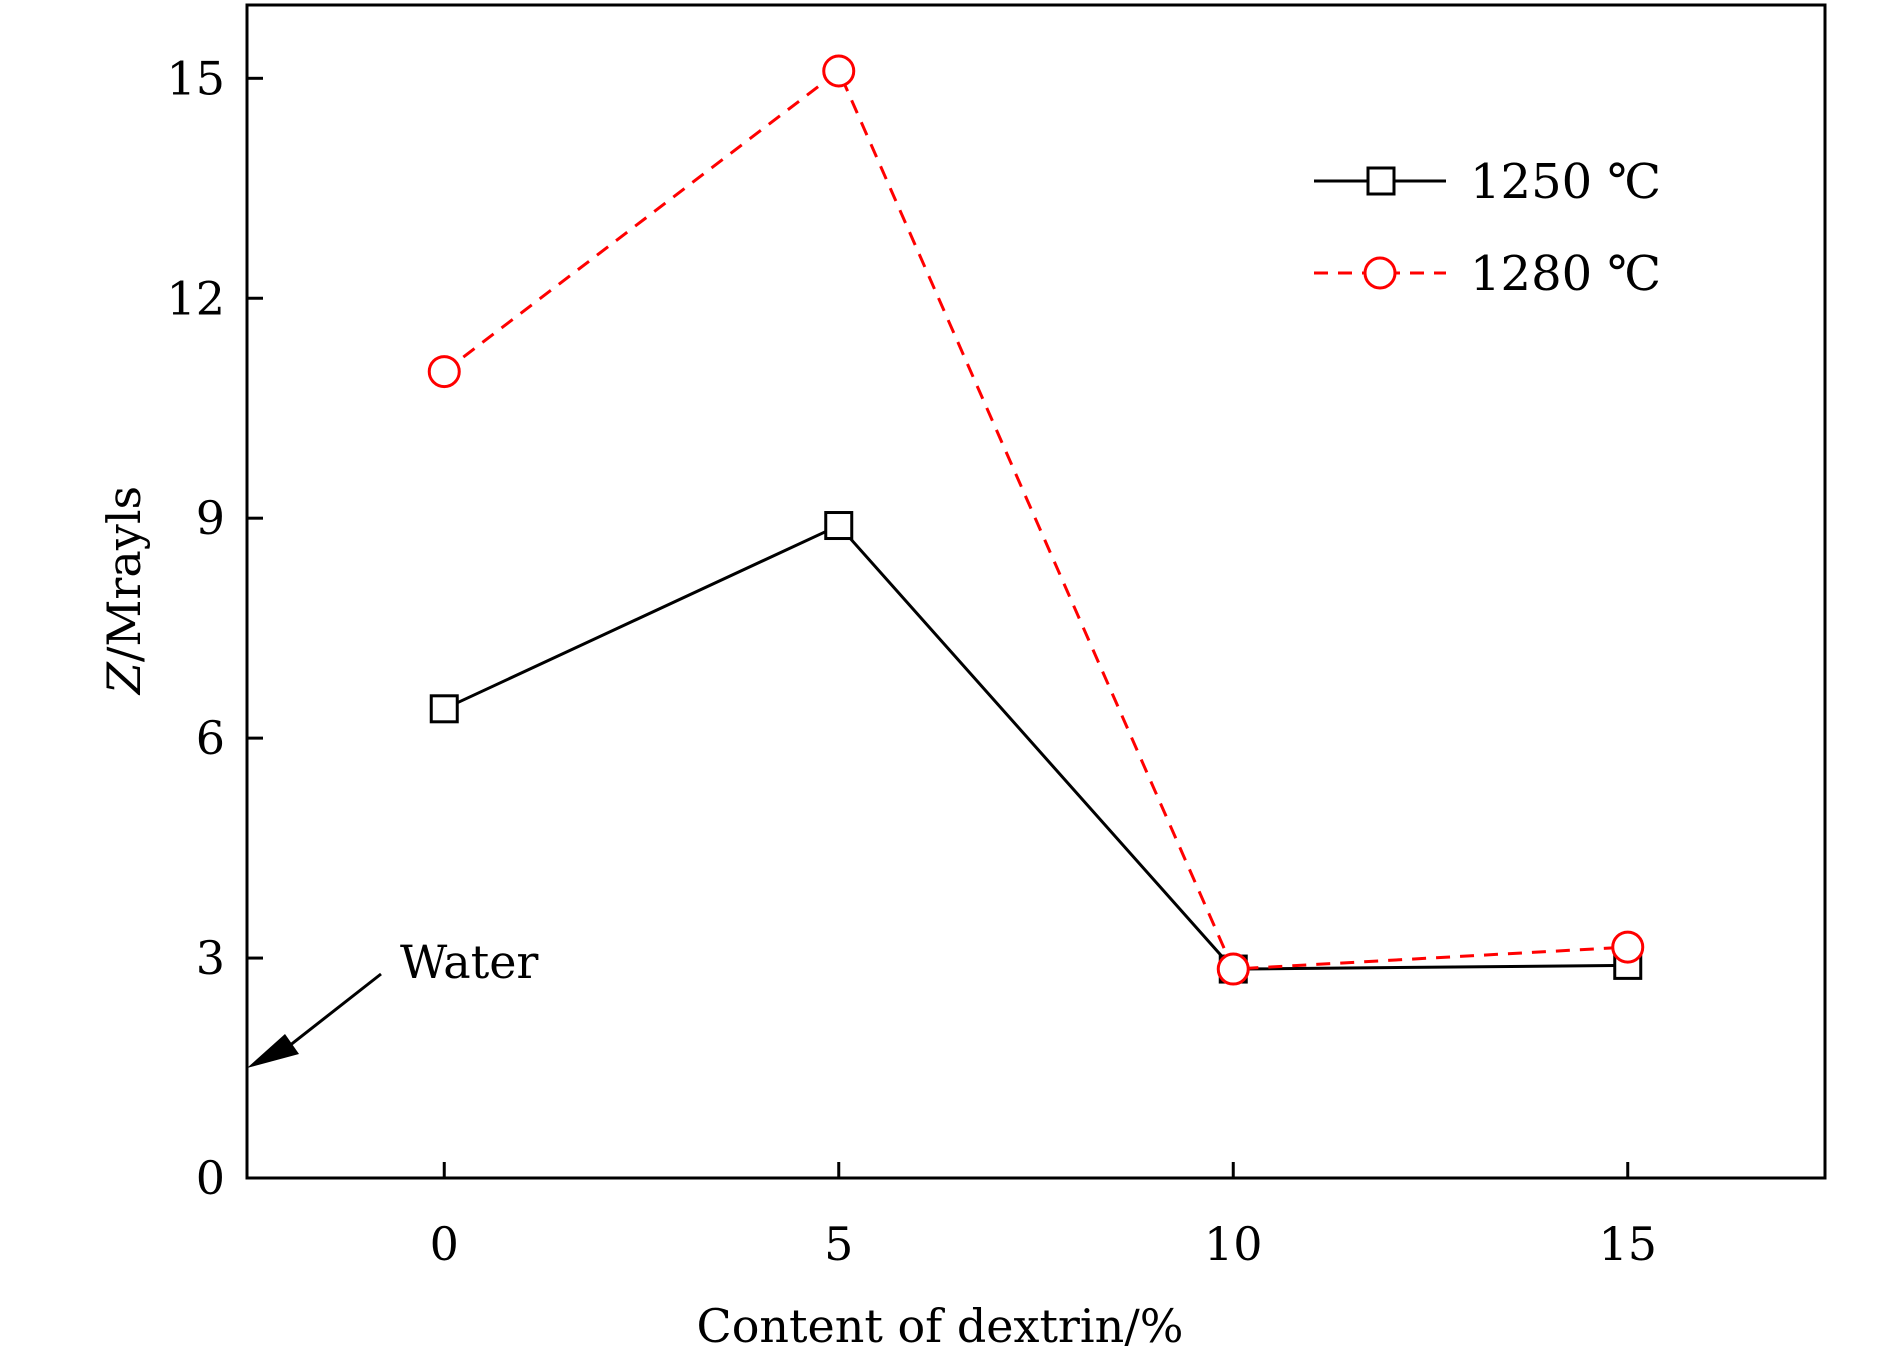  What do you see at coordinates (1565, 274) in the screenshot?
I see `legend-label-1280: 1280 ℃` at bounding box center [1565, 274].